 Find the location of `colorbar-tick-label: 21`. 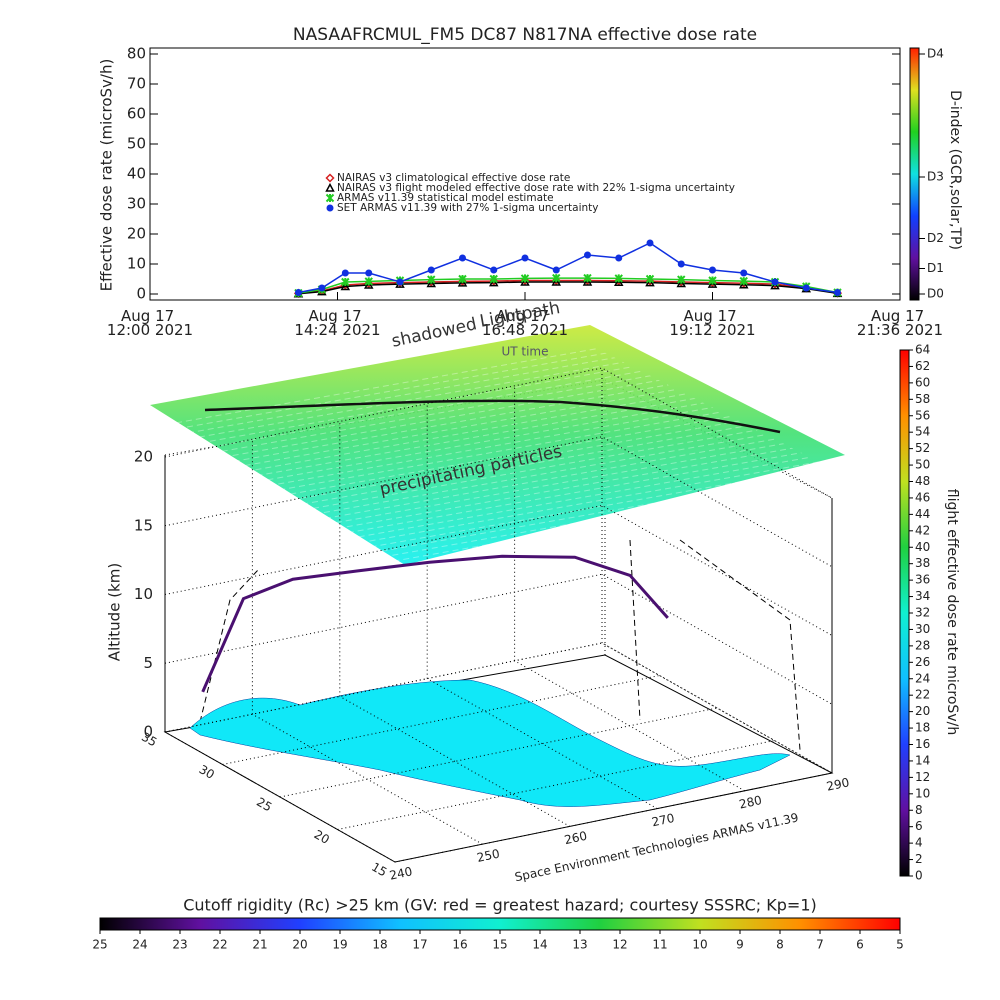

colorbar-tick-label: 21 is located at coordinates (259, 945).